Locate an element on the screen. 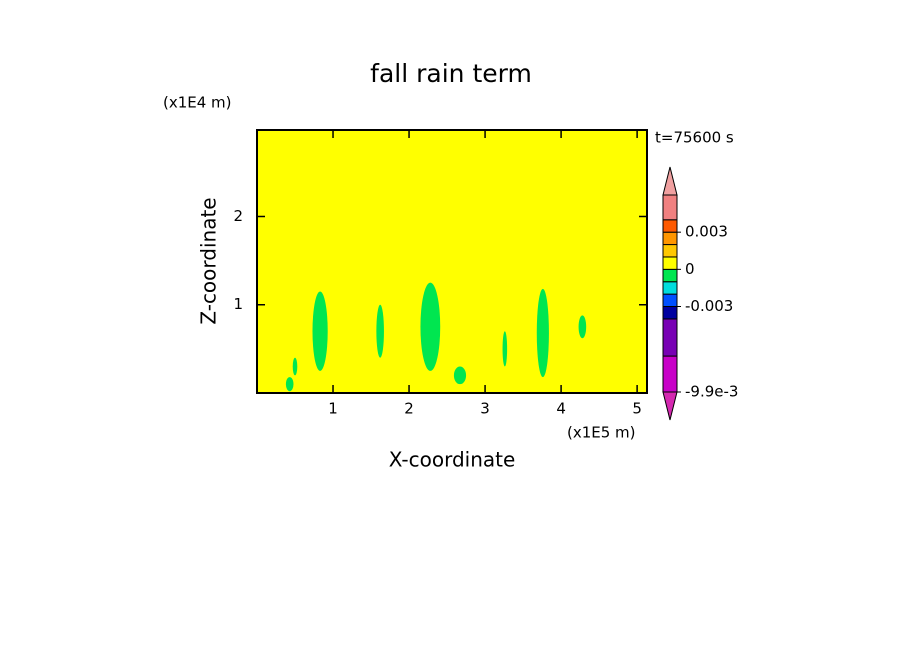  colorbar-tick-label: -0.003 is located at coordinates (709, 306).